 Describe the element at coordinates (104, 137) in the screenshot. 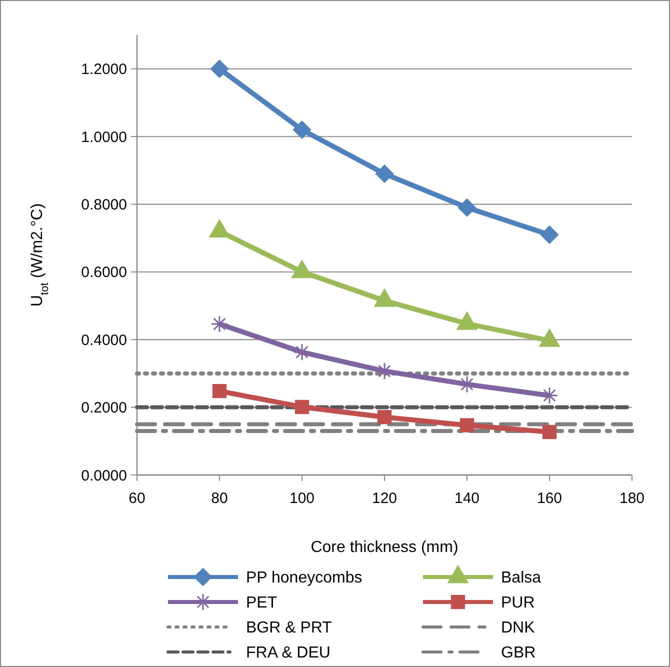

I see `y-tick-label: 1.0000` at that location.